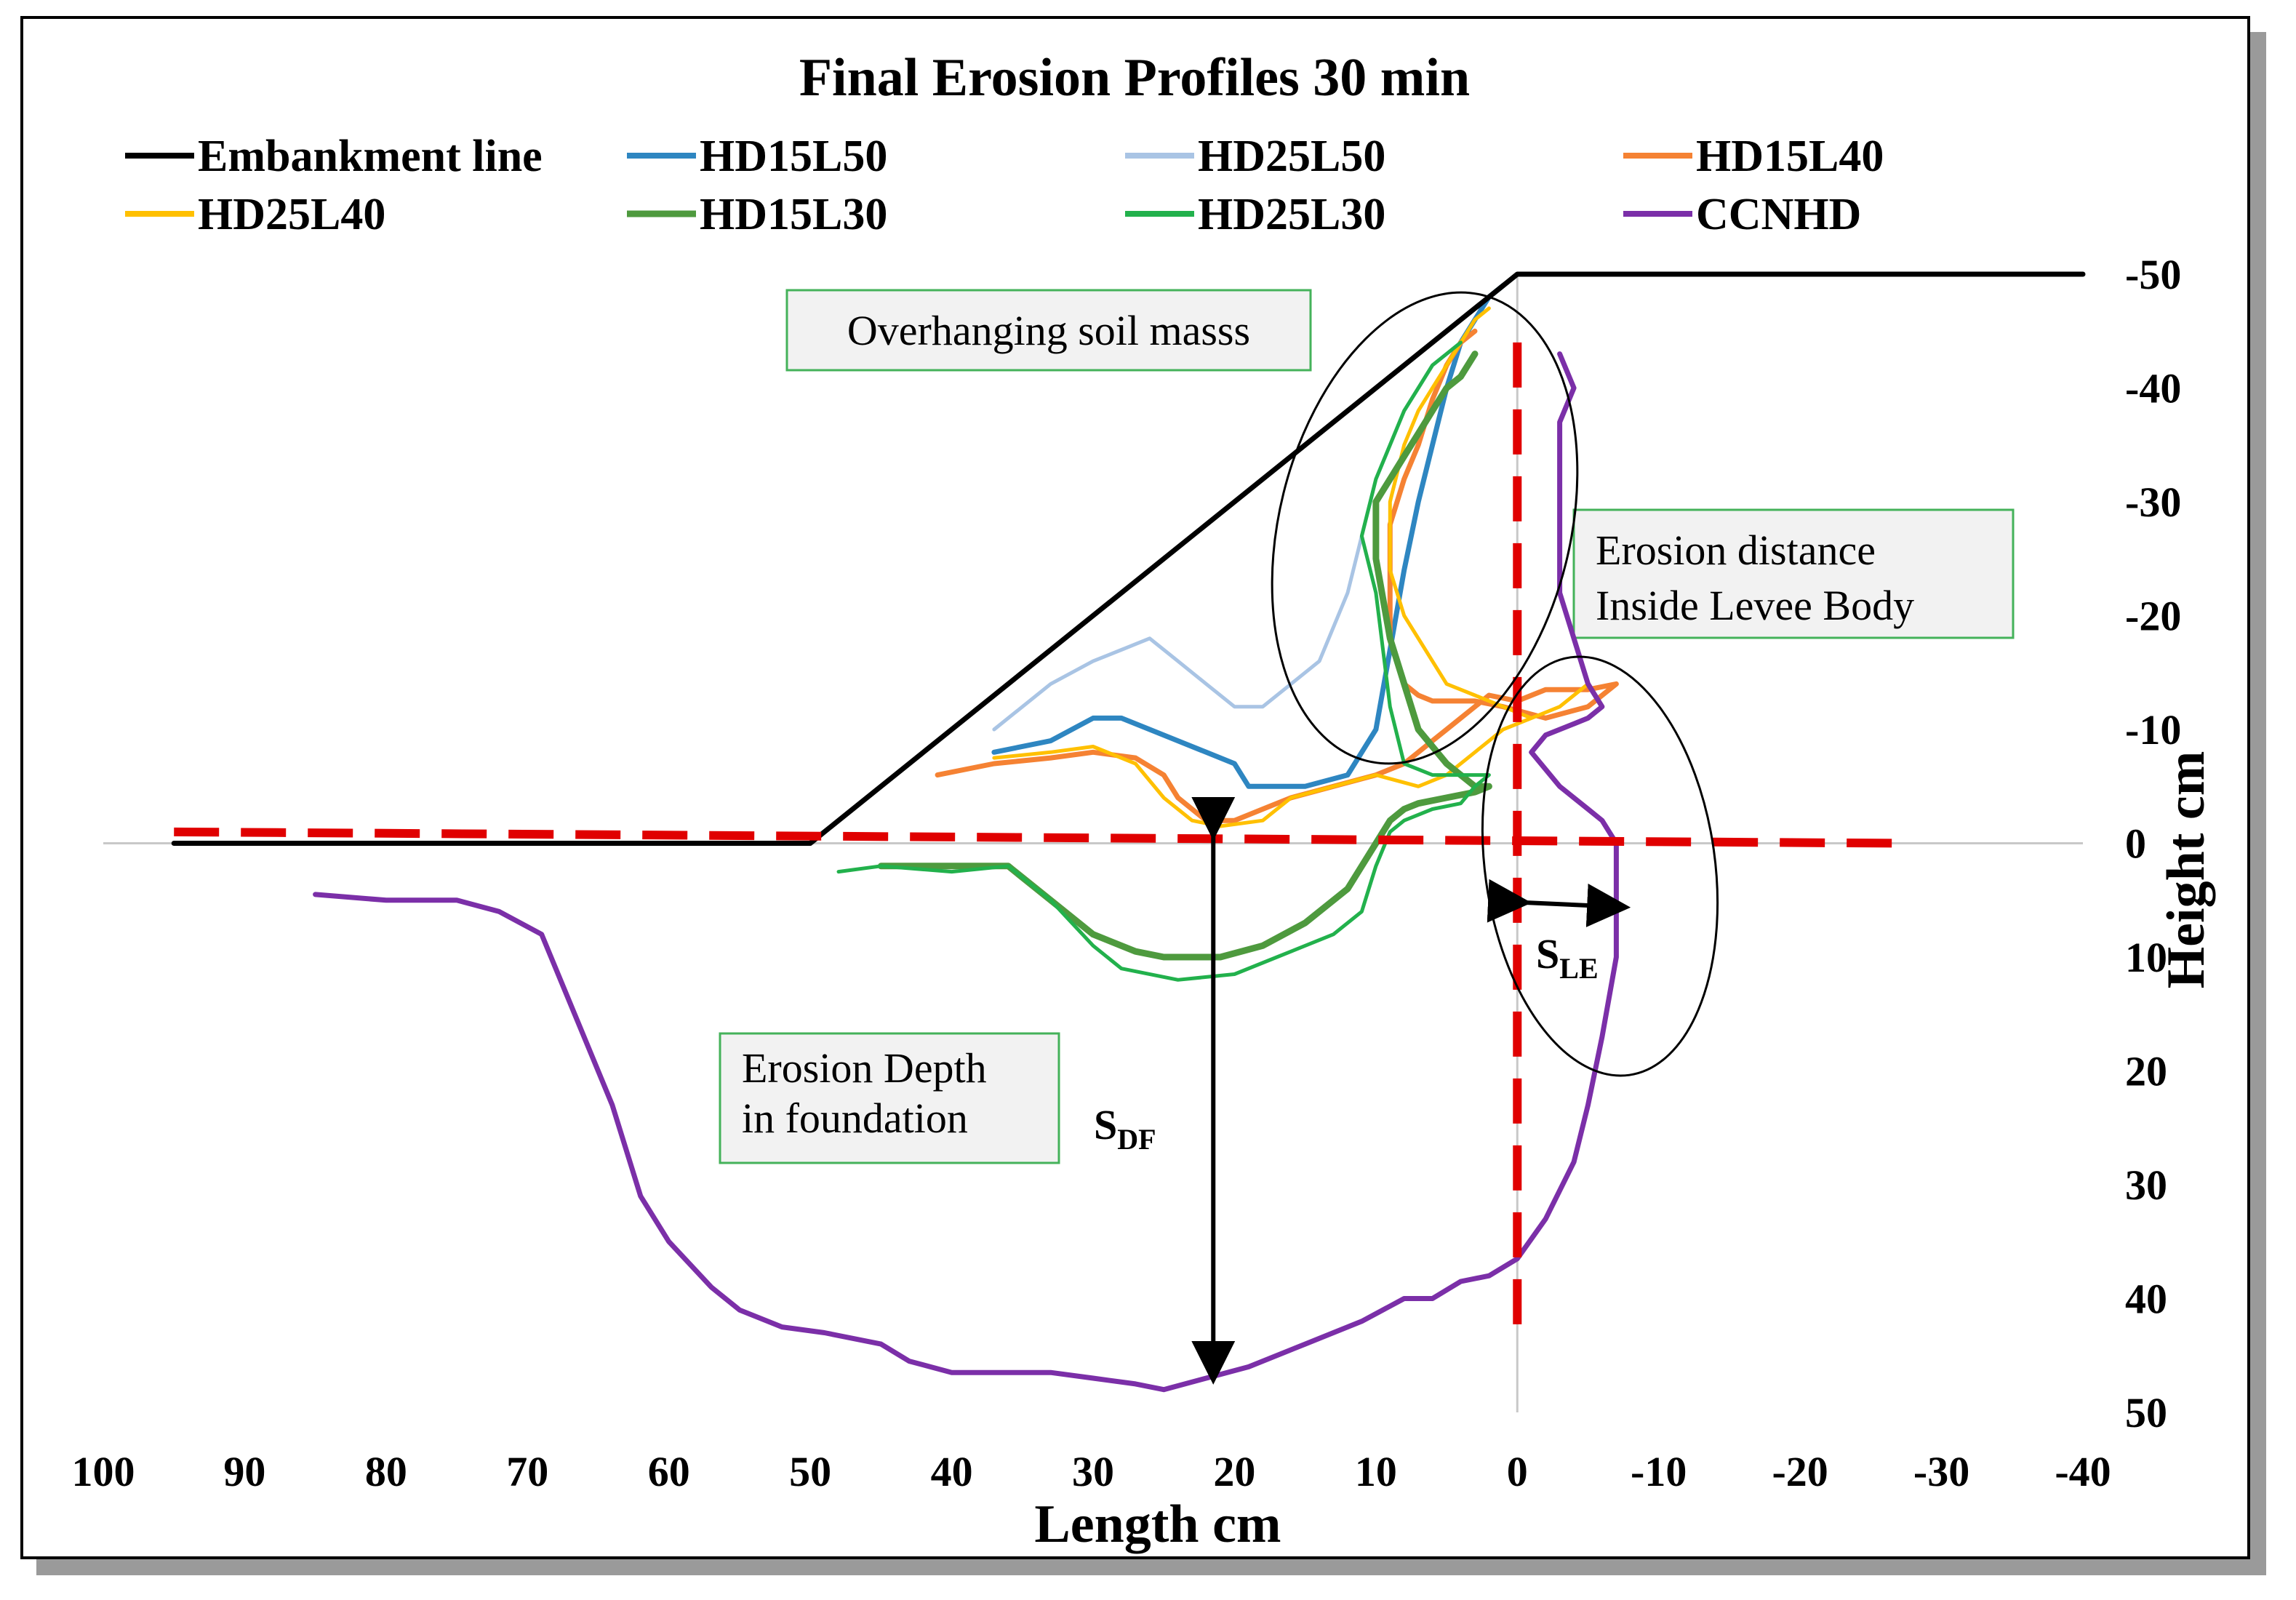 This screenshot has height=1600, width=2296. I want to click on x-tick-label: 30, so click(1093, 1471).